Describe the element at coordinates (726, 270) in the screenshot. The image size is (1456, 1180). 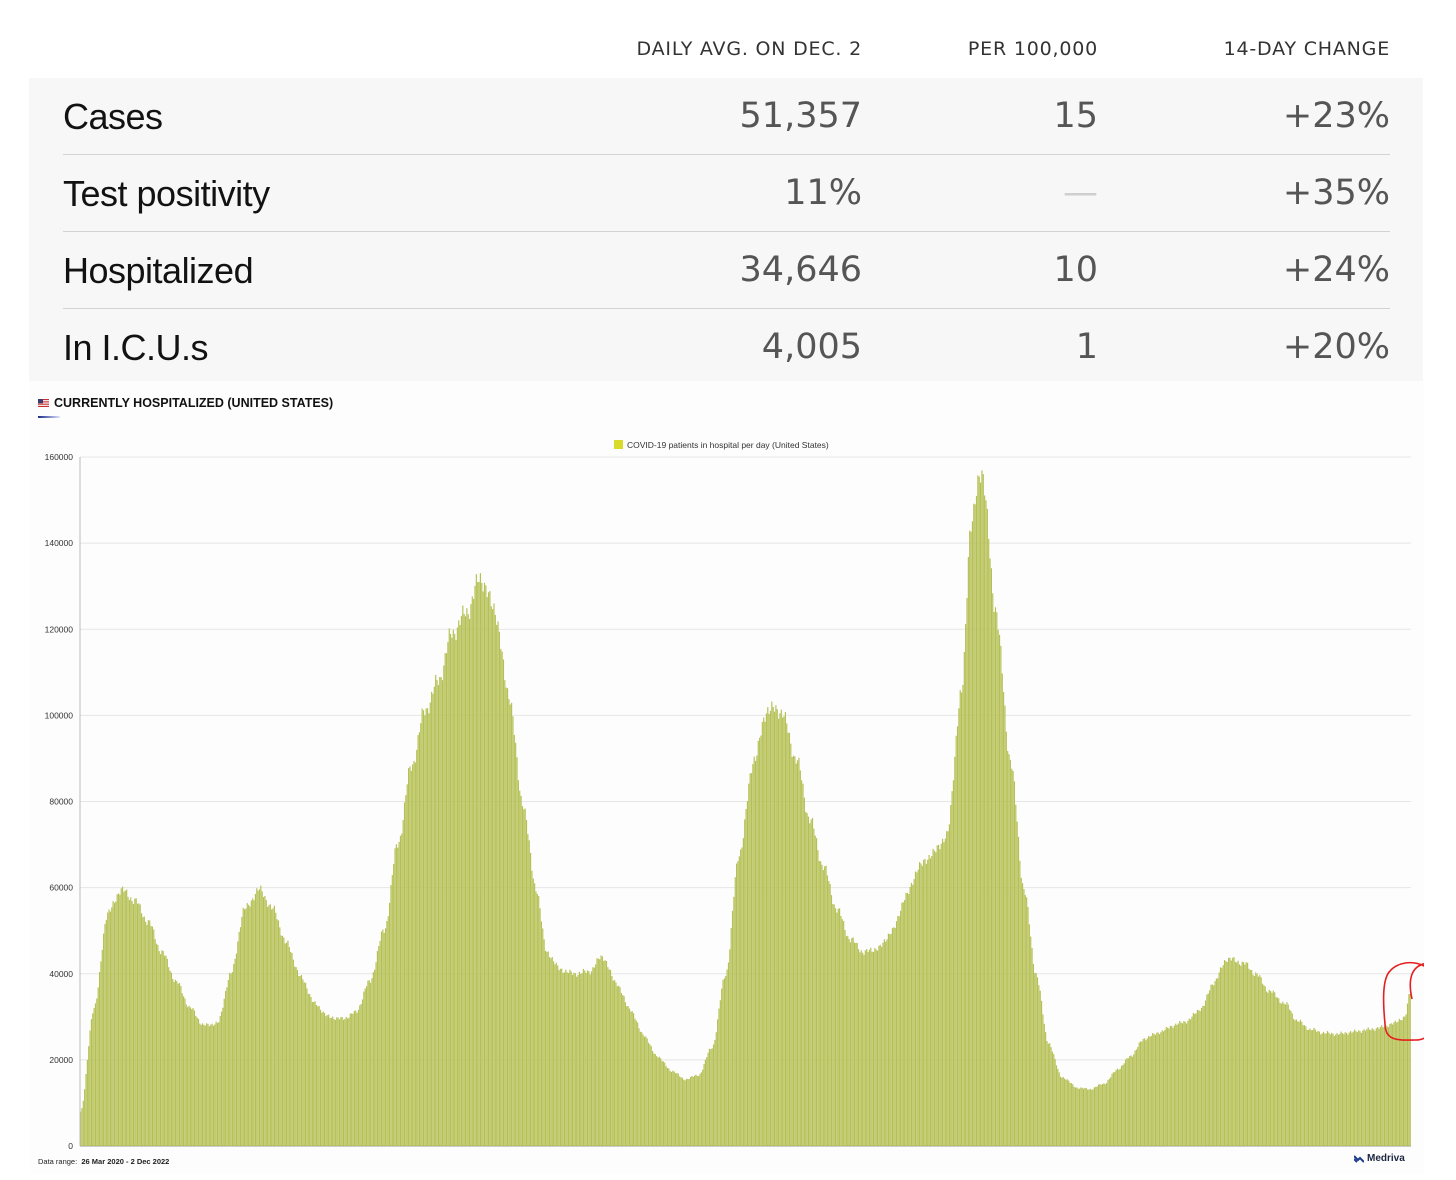
I see `stat-row-hospitalized: Hospitalized 34,646 10 +24%` at that location.